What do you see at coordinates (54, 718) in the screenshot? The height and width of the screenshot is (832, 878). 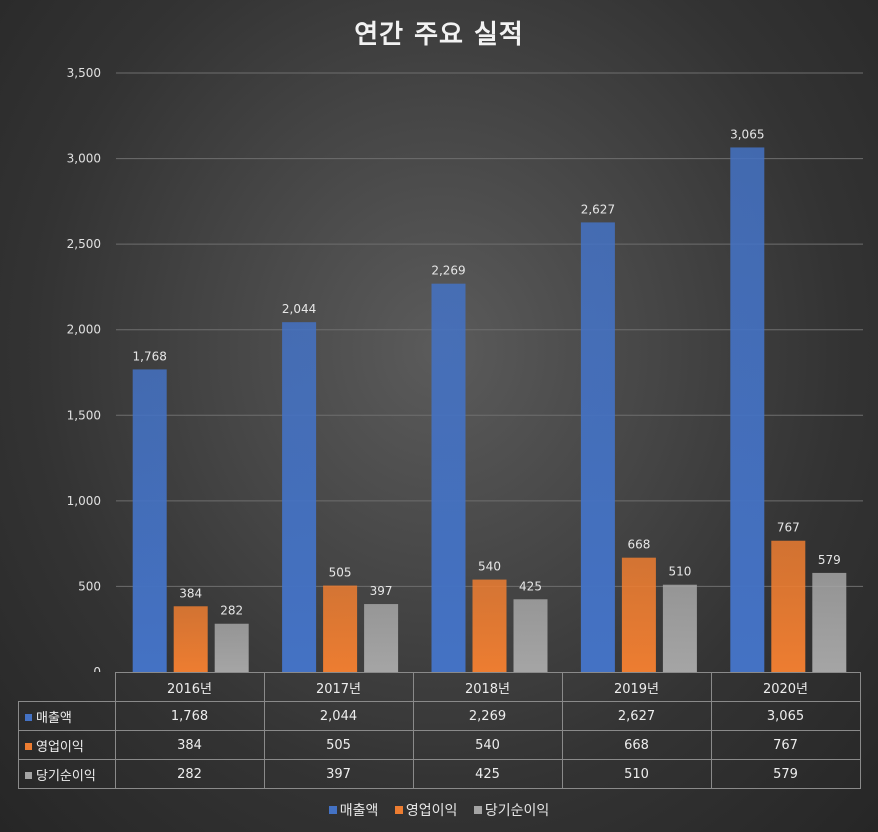 I see `table-row-label-text: 매출액` at bounding box center [54, 718].